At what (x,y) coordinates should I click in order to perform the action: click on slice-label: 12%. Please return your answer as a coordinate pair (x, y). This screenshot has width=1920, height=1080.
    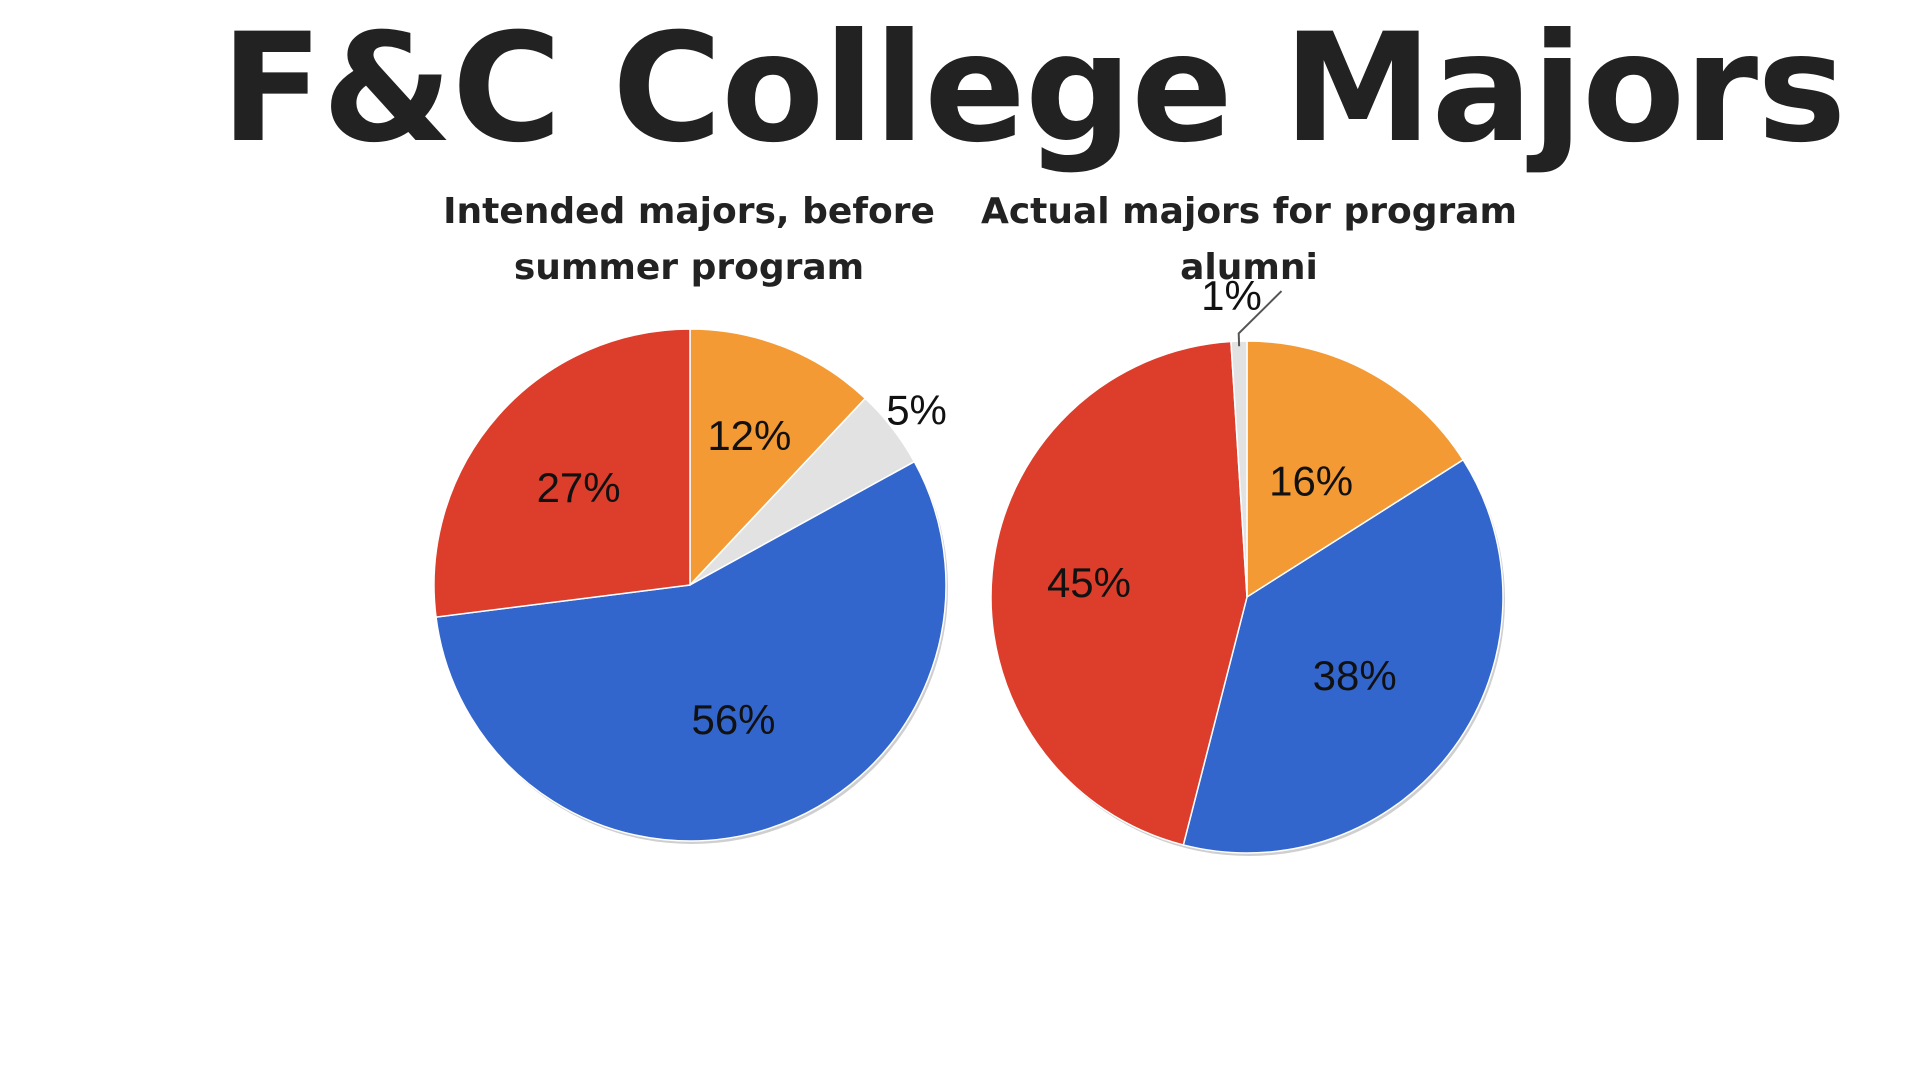
    Looking at the image, I should click on (749, 435).